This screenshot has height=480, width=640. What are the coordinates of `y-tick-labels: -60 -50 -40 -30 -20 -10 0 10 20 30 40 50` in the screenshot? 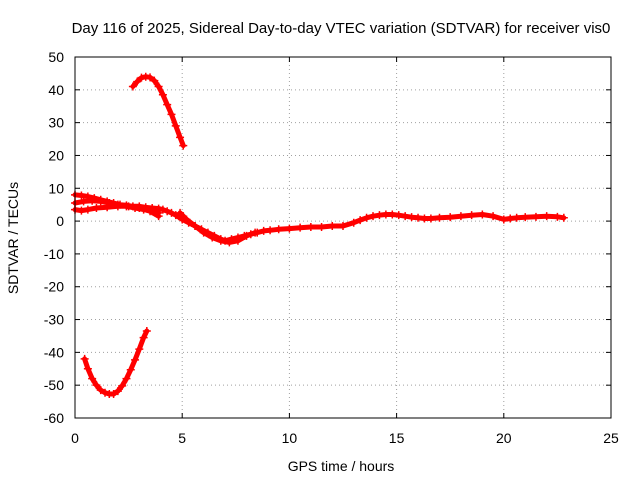 It's located at (54, 237).